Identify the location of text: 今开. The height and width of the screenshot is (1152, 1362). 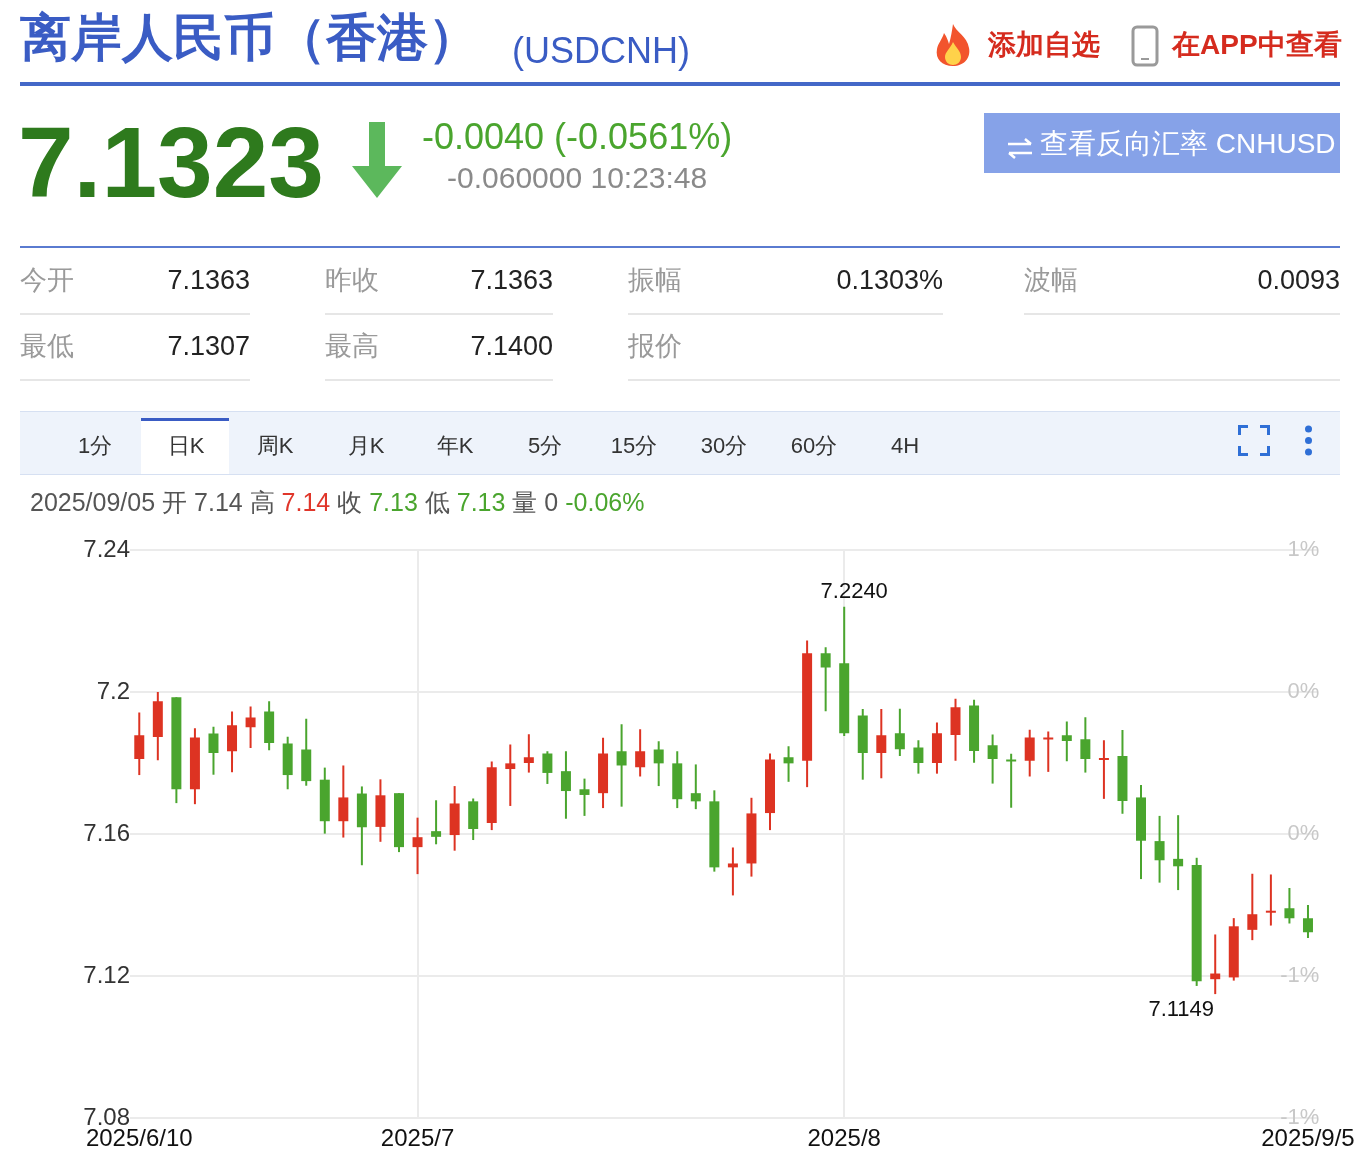
(47, 280).